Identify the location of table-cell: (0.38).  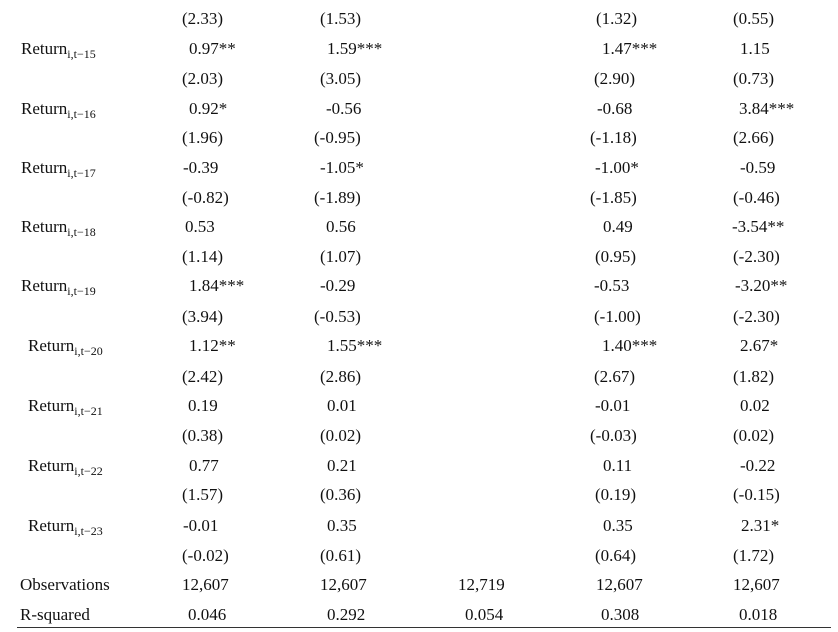
(203, 435).